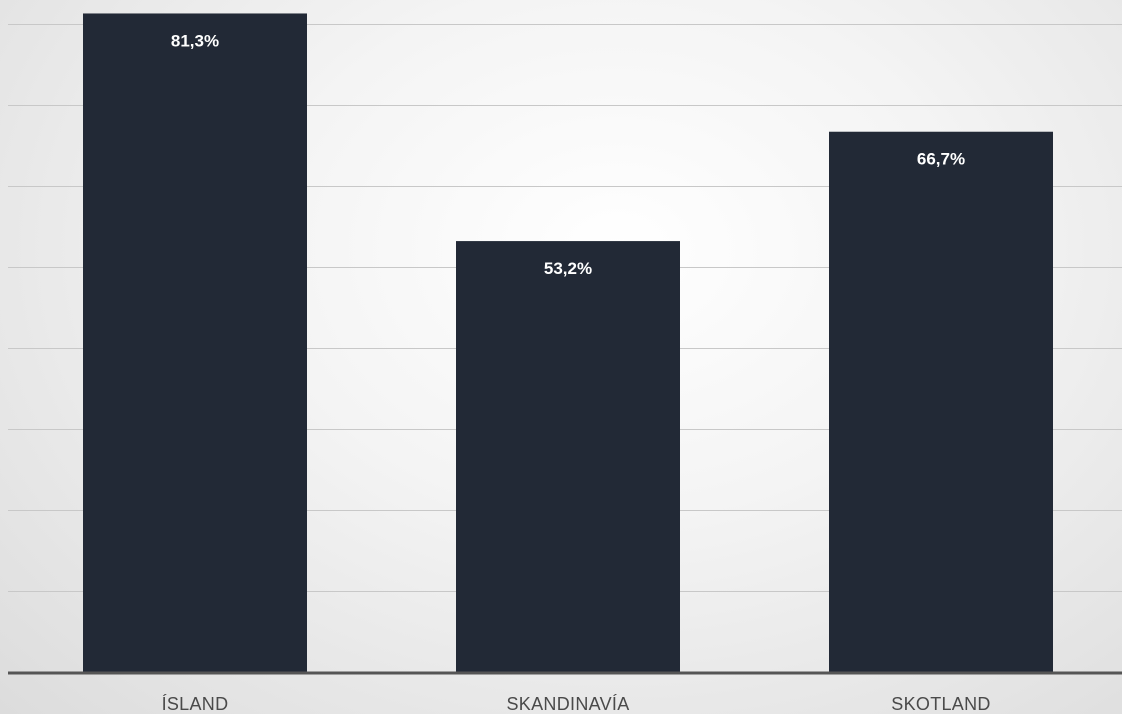 The height and width of the screenshot is (714, 1122). Describe the element at coordinates (568, 268) in the screenshot. I see `data-label: 53,2%` at that location.